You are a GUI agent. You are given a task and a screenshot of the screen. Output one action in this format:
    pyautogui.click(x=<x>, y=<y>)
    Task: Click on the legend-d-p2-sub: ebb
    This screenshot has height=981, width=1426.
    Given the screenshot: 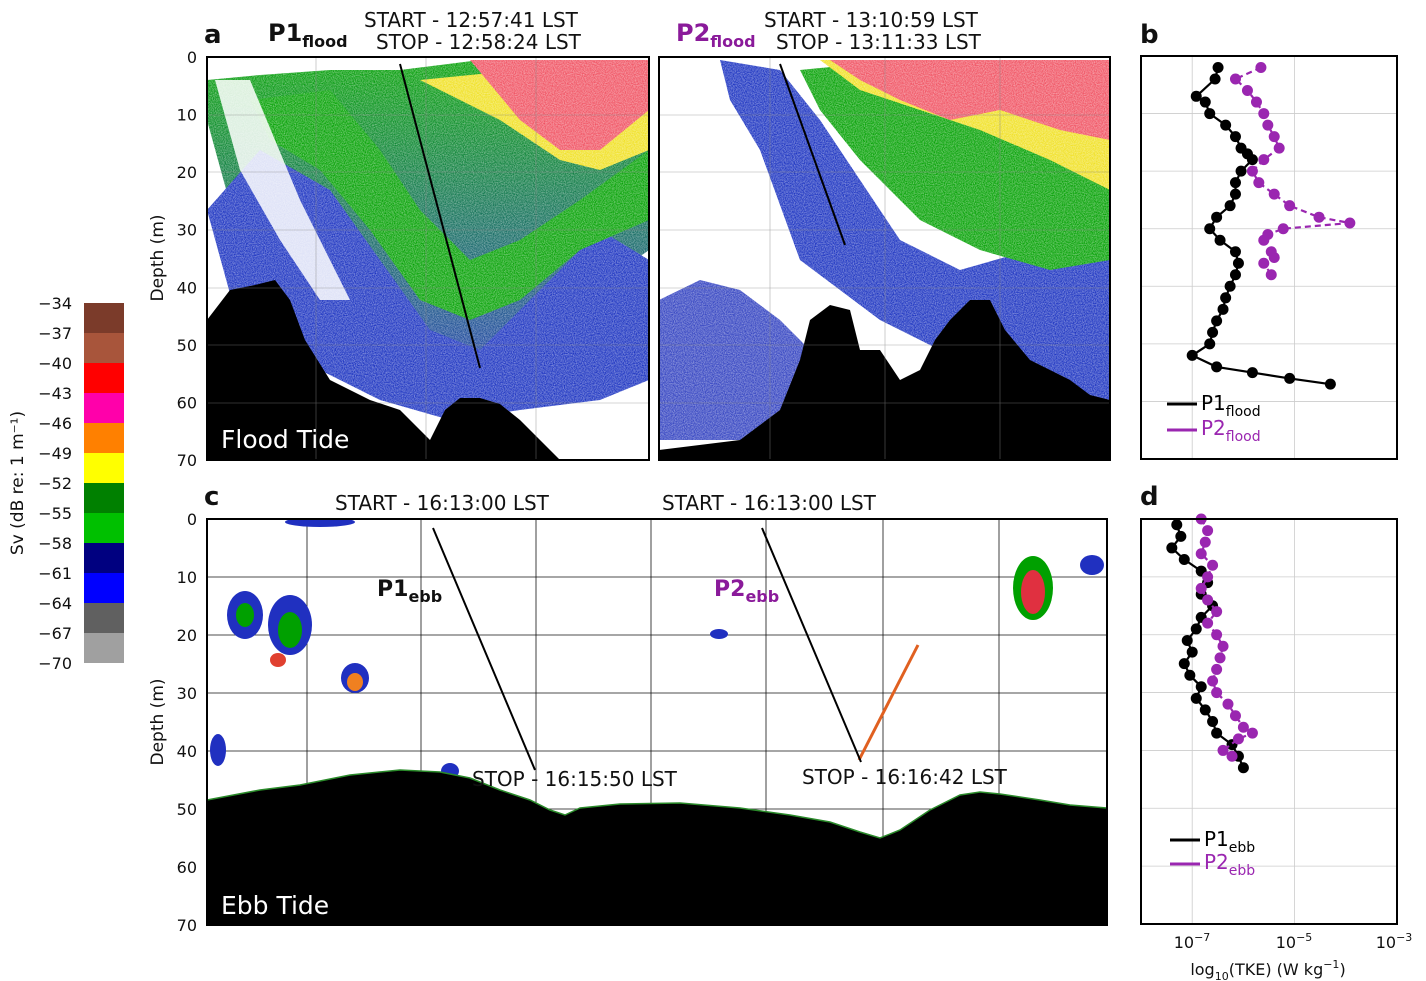 What is the action you would take?
    pyautogui.click(x=1242, y=871)
    